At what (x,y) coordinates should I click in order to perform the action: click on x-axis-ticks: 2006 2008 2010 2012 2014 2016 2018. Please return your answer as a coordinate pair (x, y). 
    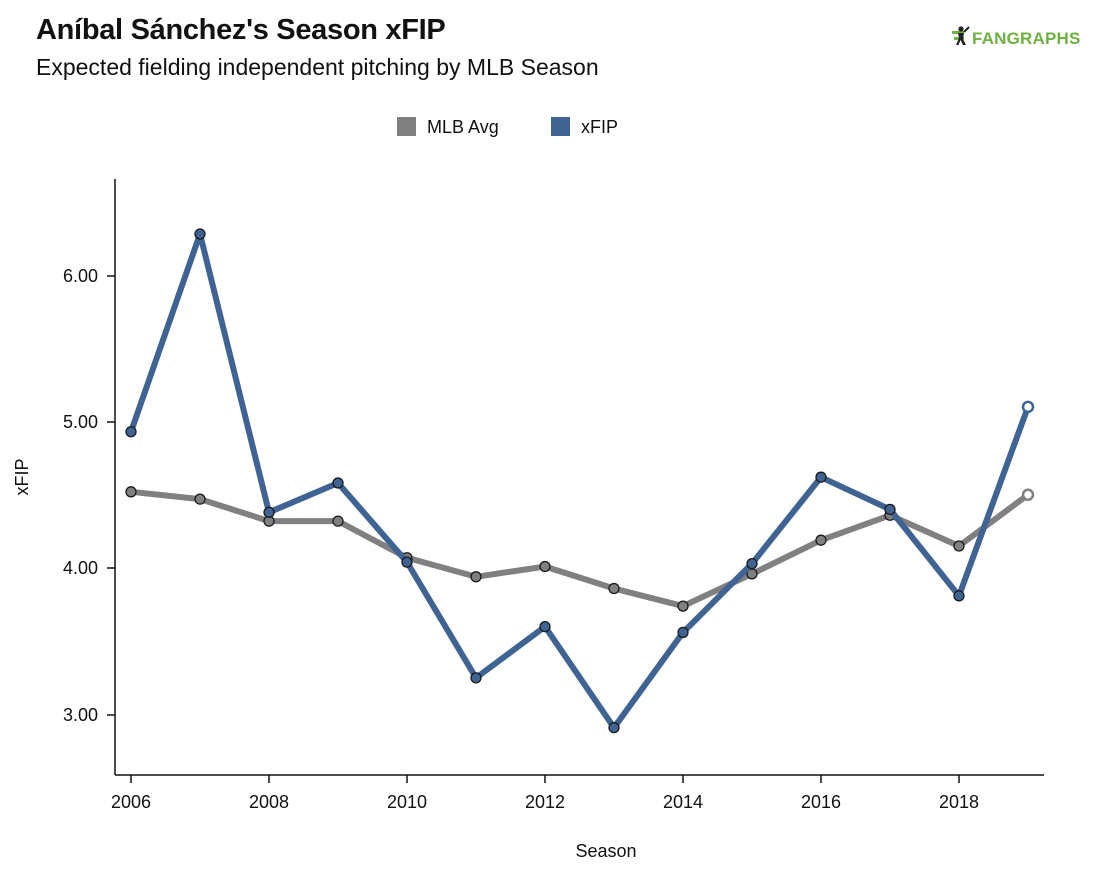
    Looking at the image, I should click on (545, 793).